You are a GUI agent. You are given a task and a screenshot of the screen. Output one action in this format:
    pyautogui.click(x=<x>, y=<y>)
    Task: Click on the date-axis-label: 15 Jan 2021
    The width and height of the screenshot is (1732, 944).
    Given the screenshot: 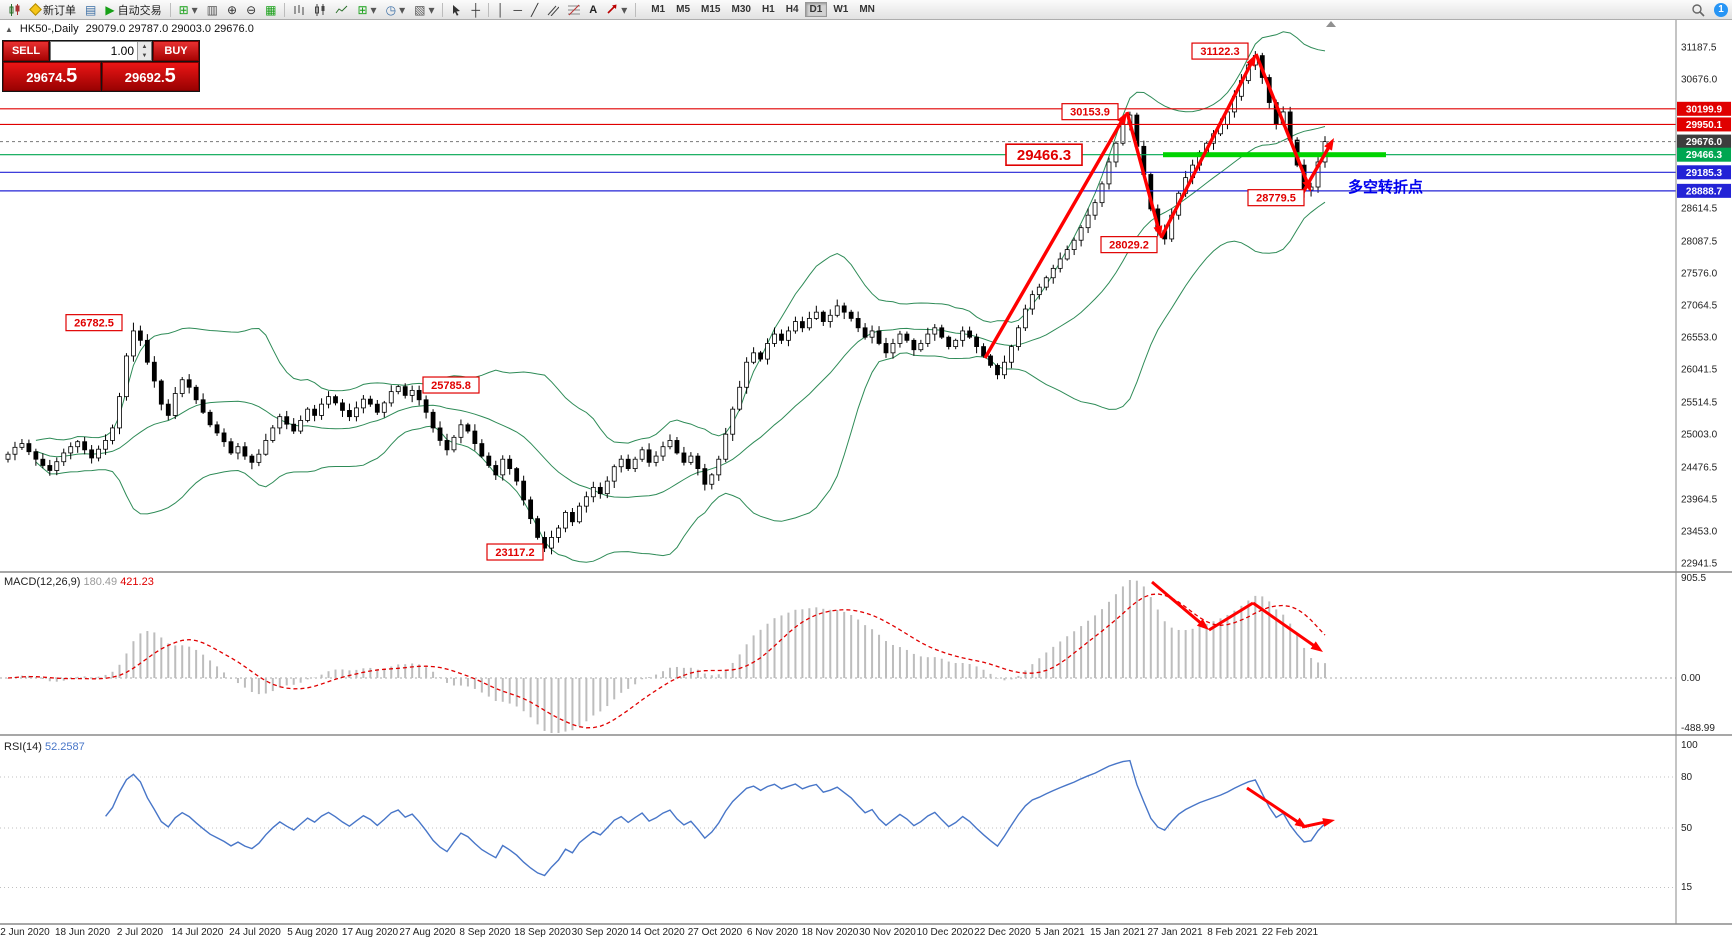 What is the action you would take?
    pyautogui.click(x=1117, y=932)
    